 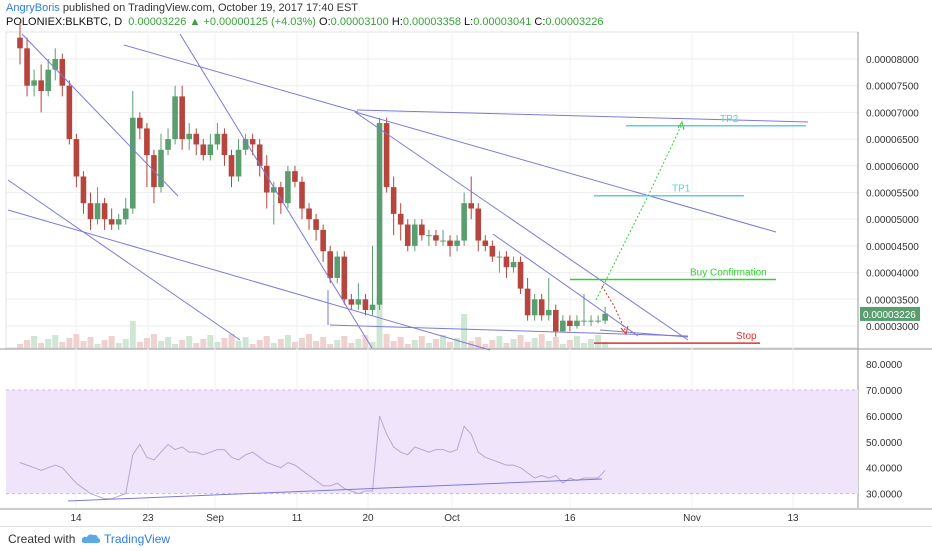 What do you see at coordinates (892, 247) in the screenshot?
I see `price-tick-label: 0.00004500` at bounding box center [892, 247].